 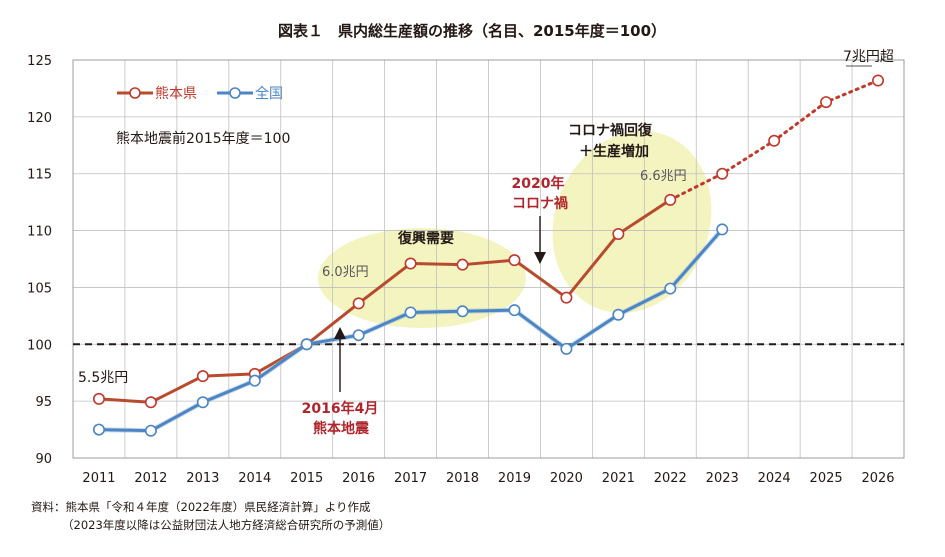 What do you see at coordinates (341, 428) in the screenshot?
I see `quake-label-2: 熊本地震` at bounding box center [341, 428].